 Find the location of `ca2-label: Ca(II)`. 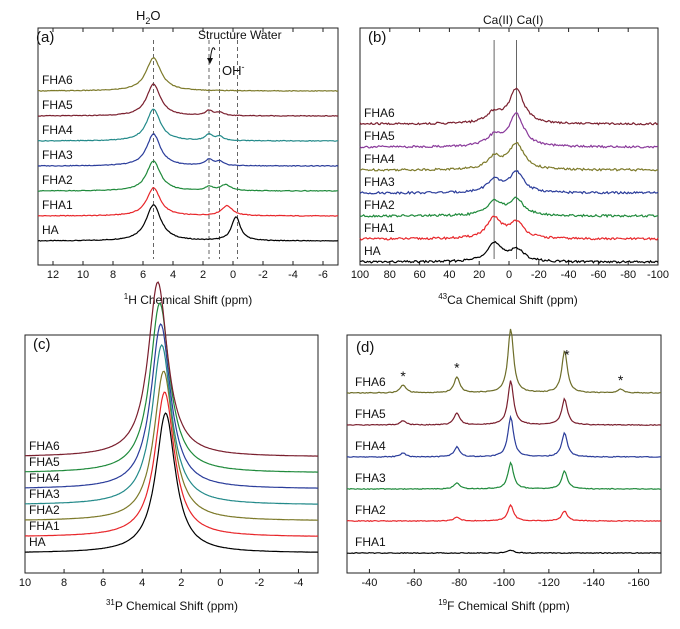

ca2-label: Ca(II) is located at coordinates (498, 20).